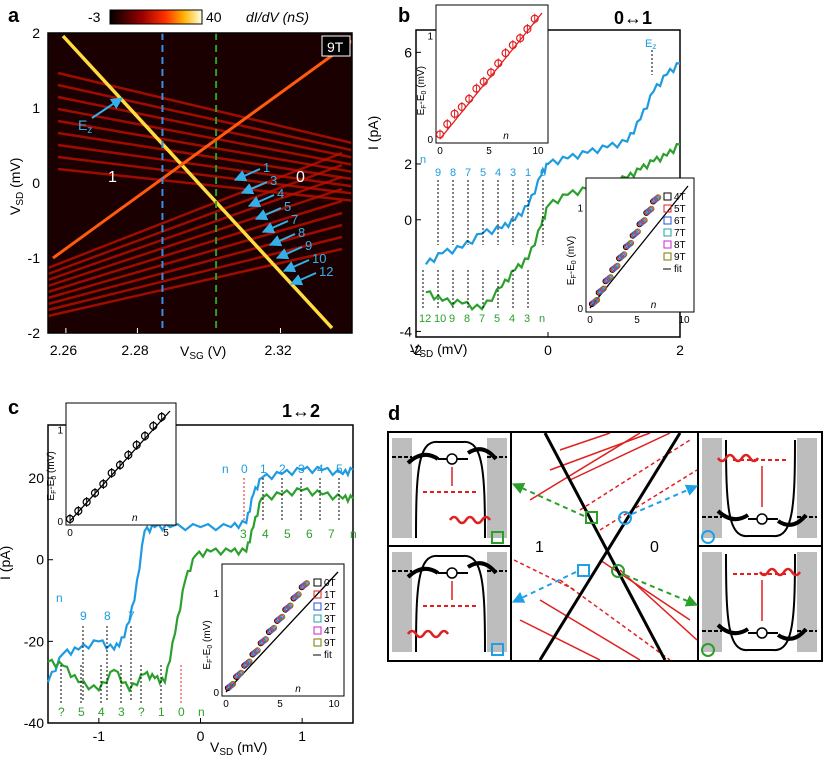 The image size is (830, 759). What do you see at coordinates (762, 633) in the screenshot?
I see `electron` at bounding box center [762, 633].